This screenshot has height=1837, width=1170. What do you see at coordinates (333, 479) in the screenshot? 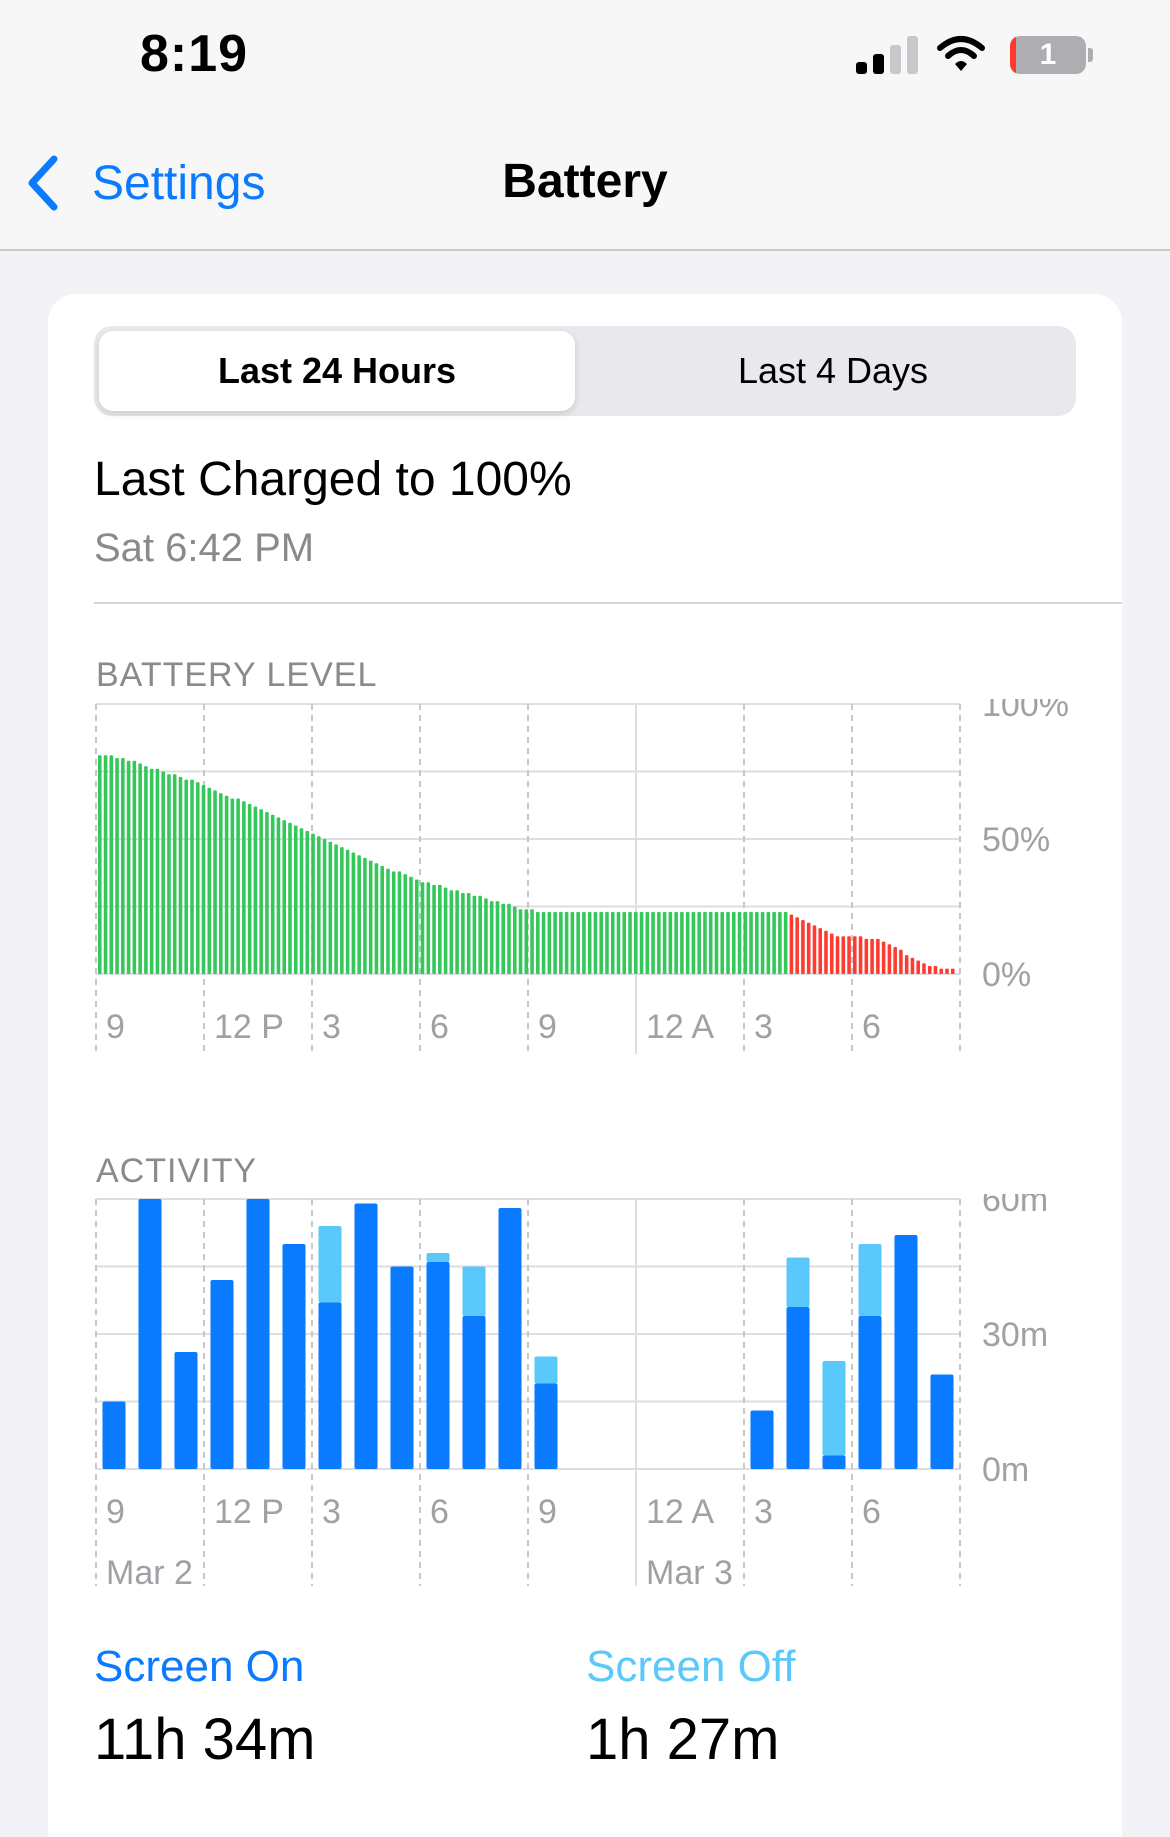
I see `last-charged-title: Last Charged to 100%` at bounding box center [333, 479].